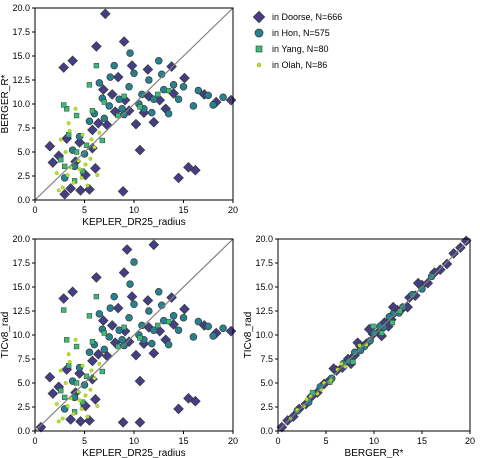 The image size is (480, 458). Describe the element at coordinates (259, 33) in the screenshot. I see `legend-marker-circle` at that location.